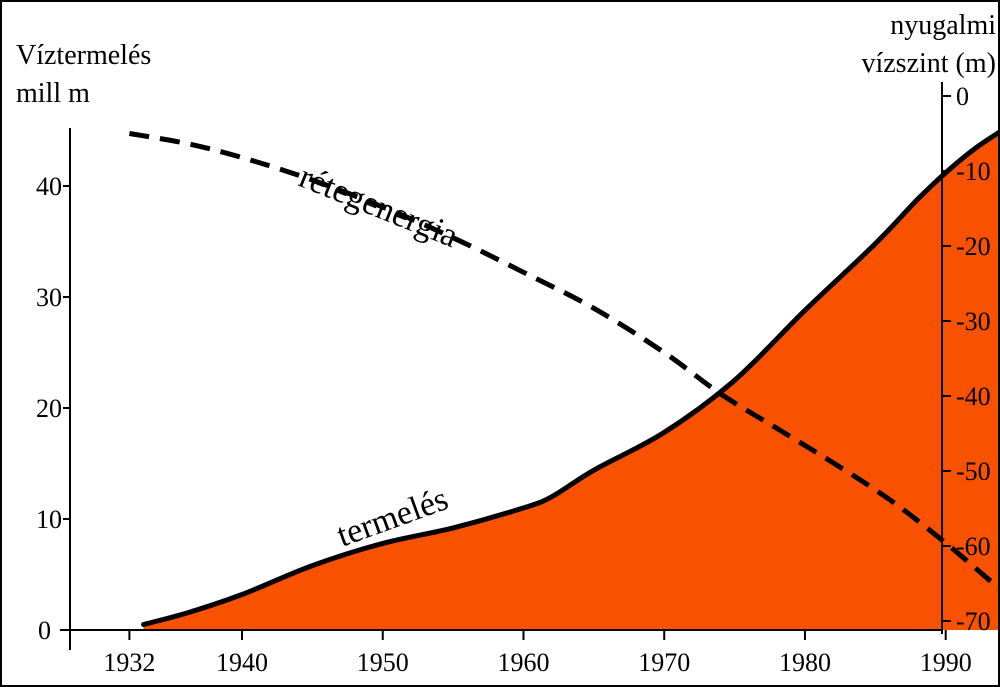  What do you see at coordinates (242, 662) in the screenshot?
I see `x-tick-label-1940: 1940` at bounding box center [242, 662].